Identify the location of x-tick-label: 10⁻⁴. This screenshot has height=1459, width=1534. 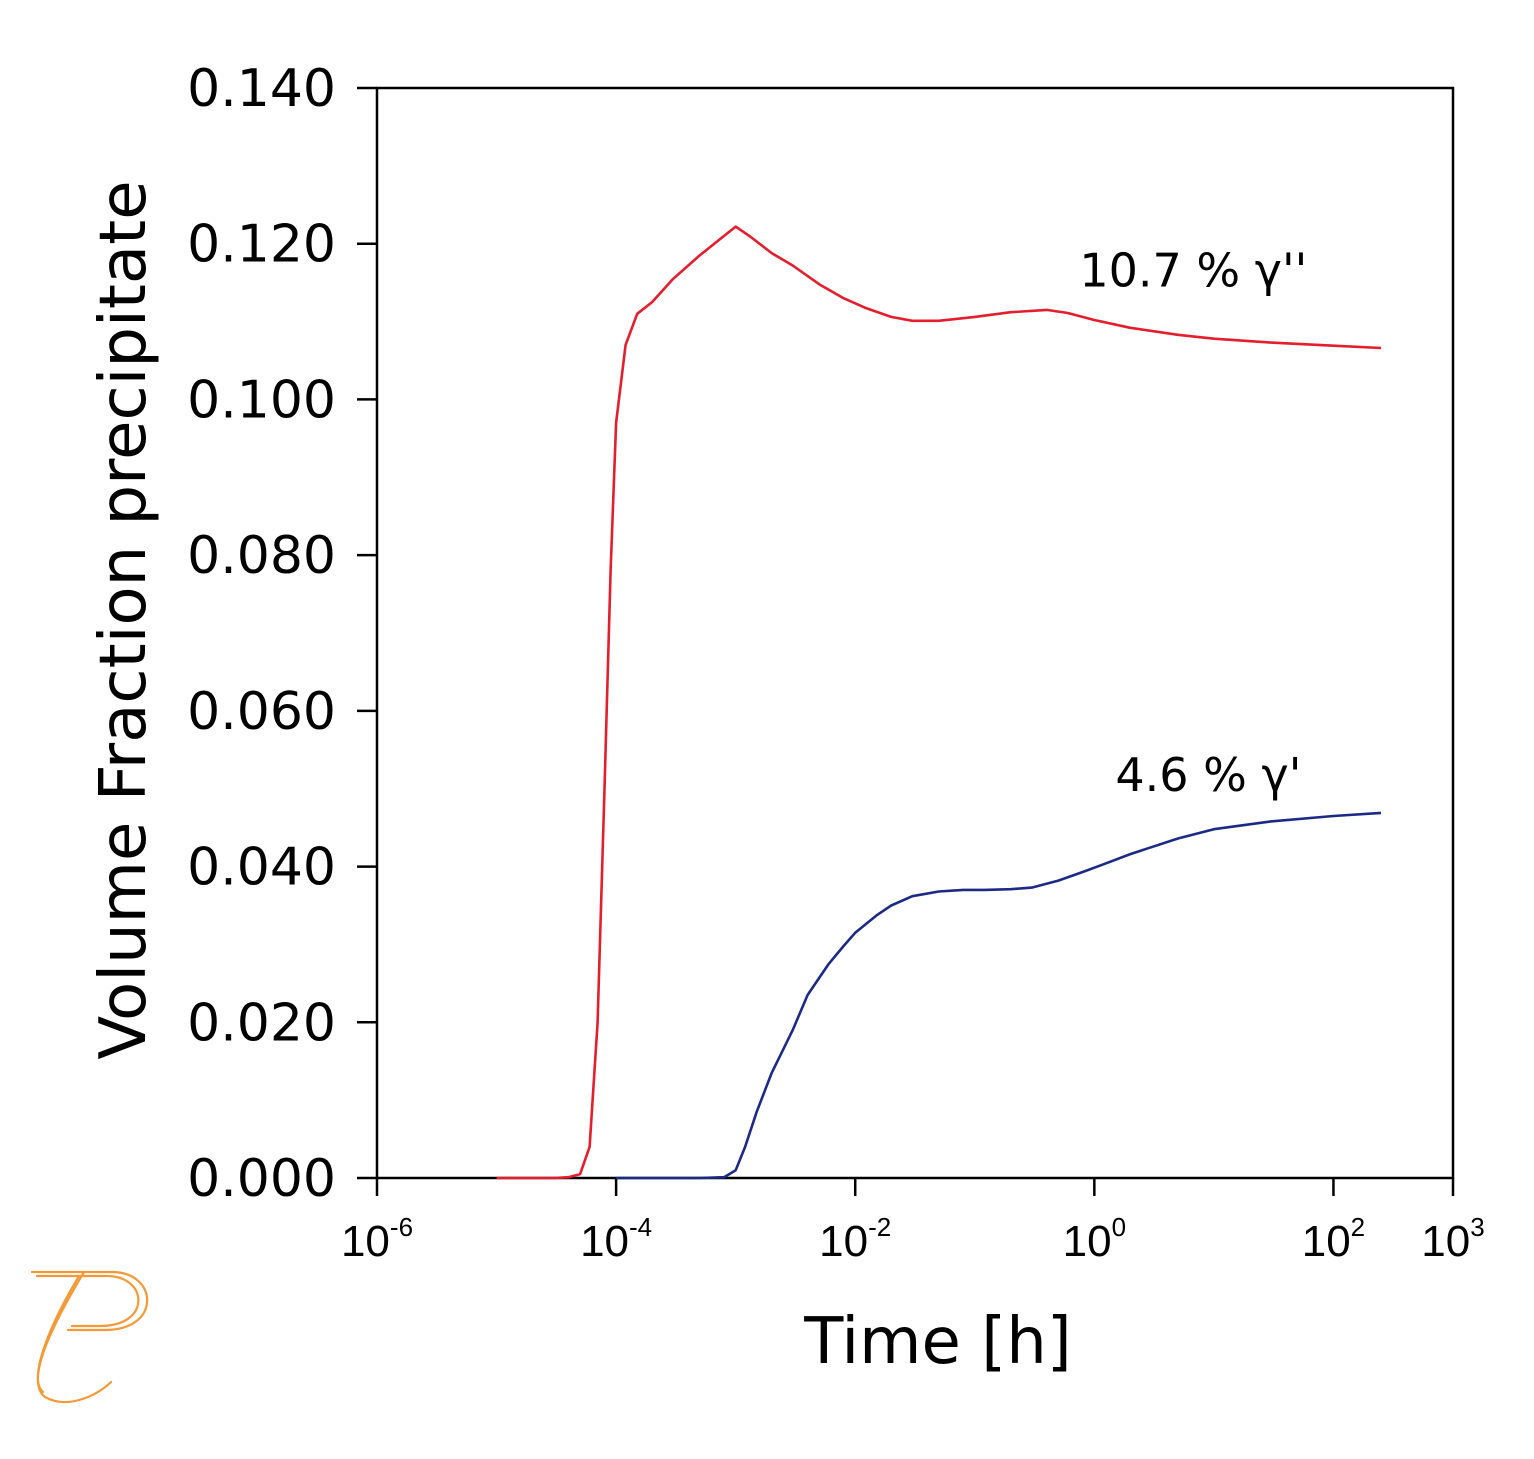
(616, 1239).